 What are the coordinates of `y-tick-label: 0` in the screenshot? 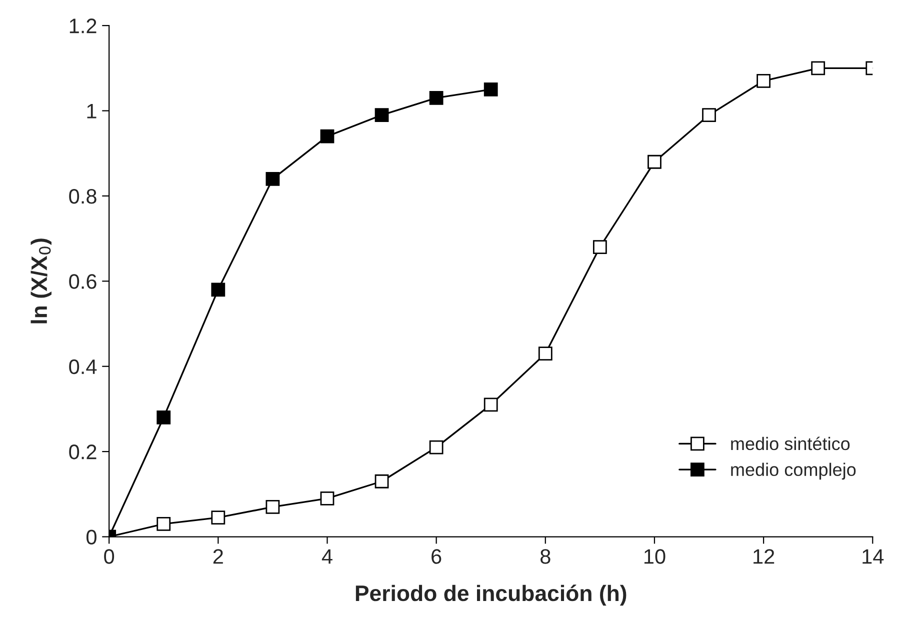 It's located at (91, 537).